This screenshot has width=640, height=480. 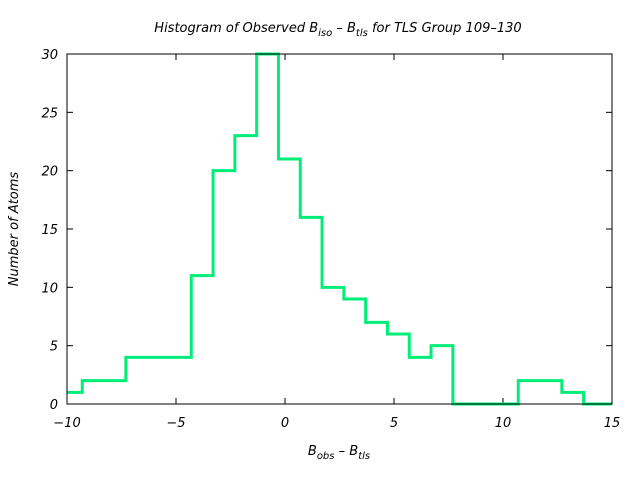 I want to click on y-tick-label: 20, so click(x=49, y=172).